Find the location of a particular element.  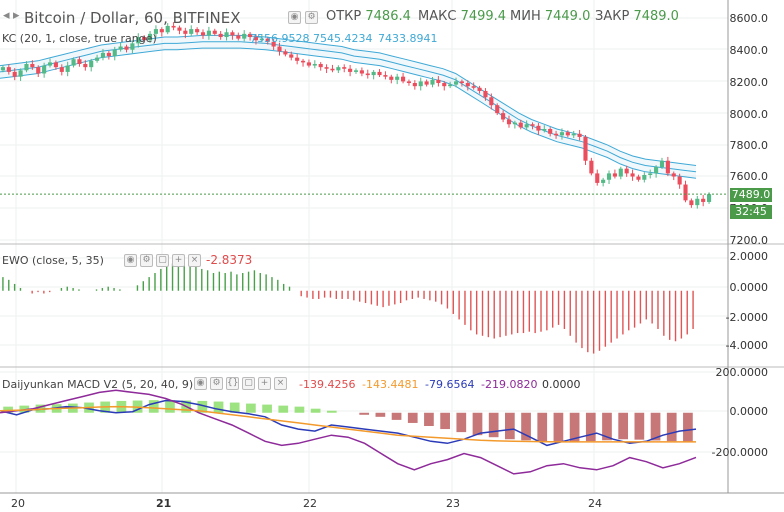

collapse-arrow-icon: ◂ is located at coordinates (6, 15).